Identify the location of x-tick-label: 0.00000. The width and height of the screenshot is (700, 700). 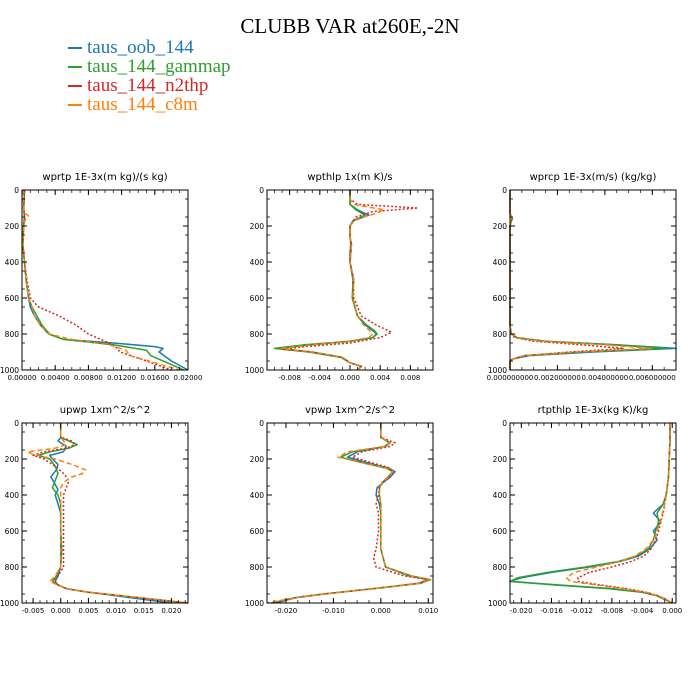
(22, 378).